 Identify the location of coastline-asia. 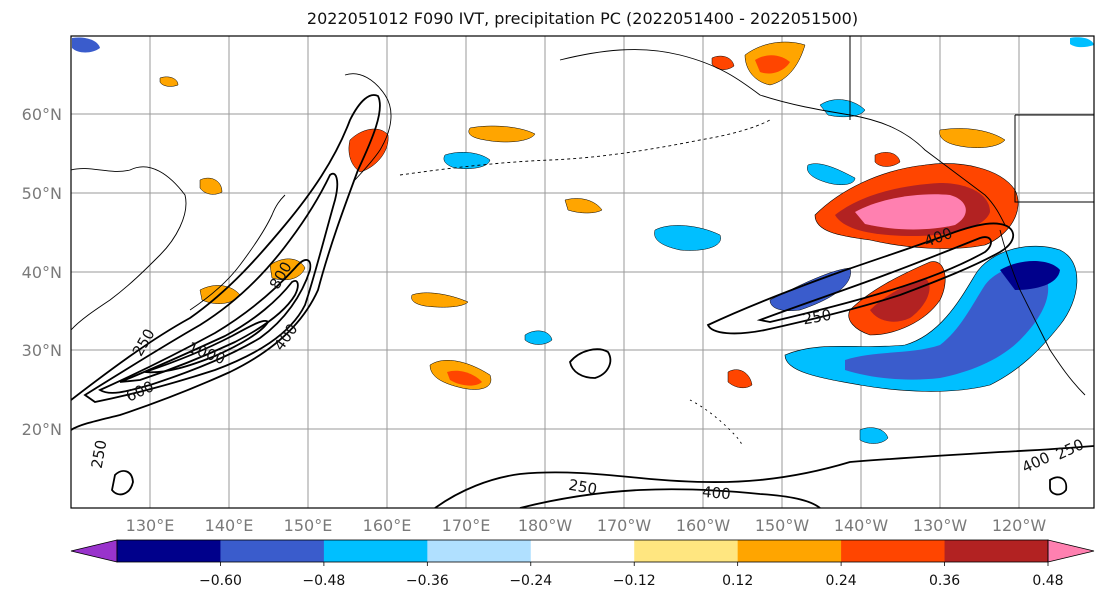
(129, 248).